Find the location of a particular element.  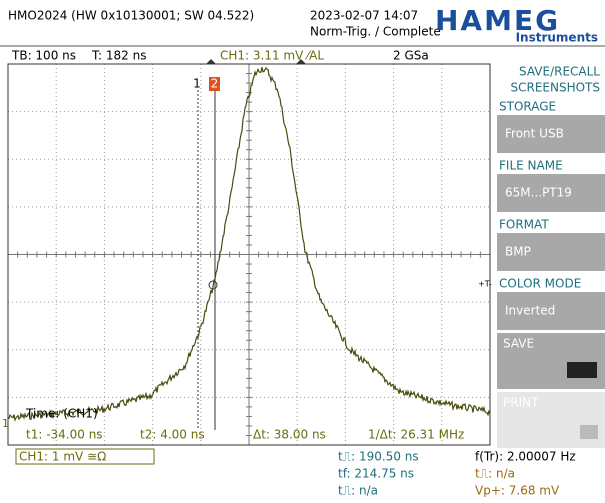

menu-item-value: Inverted is located at coordinates (530, 311).